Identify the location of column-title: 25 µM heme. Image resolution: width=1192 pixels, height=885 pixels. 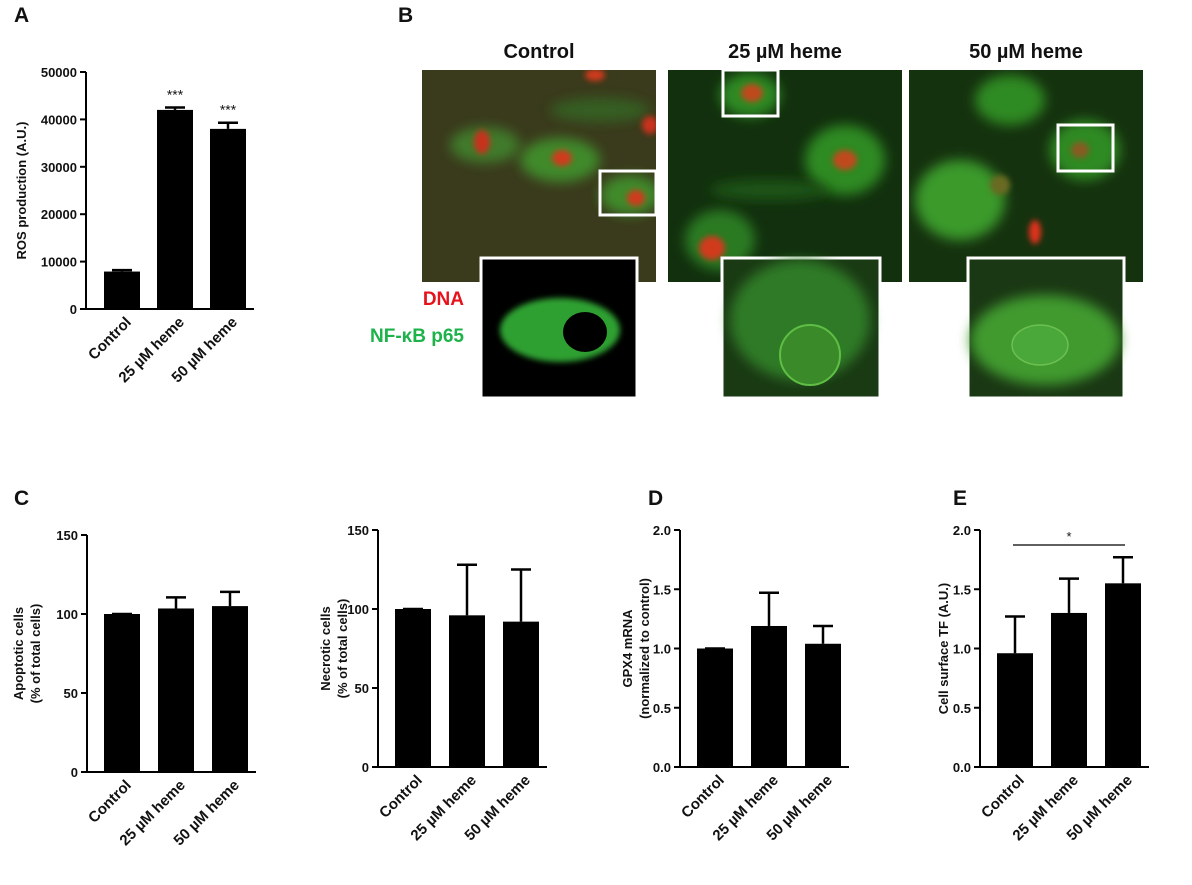
(785, 52).